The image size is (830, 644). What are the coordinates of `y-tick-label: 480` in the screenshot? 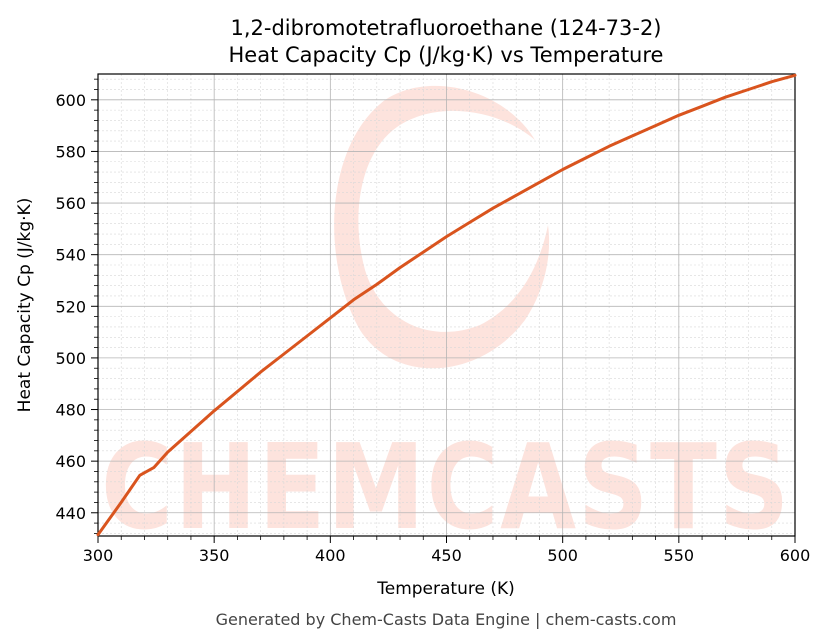 It's located at (70, 410).